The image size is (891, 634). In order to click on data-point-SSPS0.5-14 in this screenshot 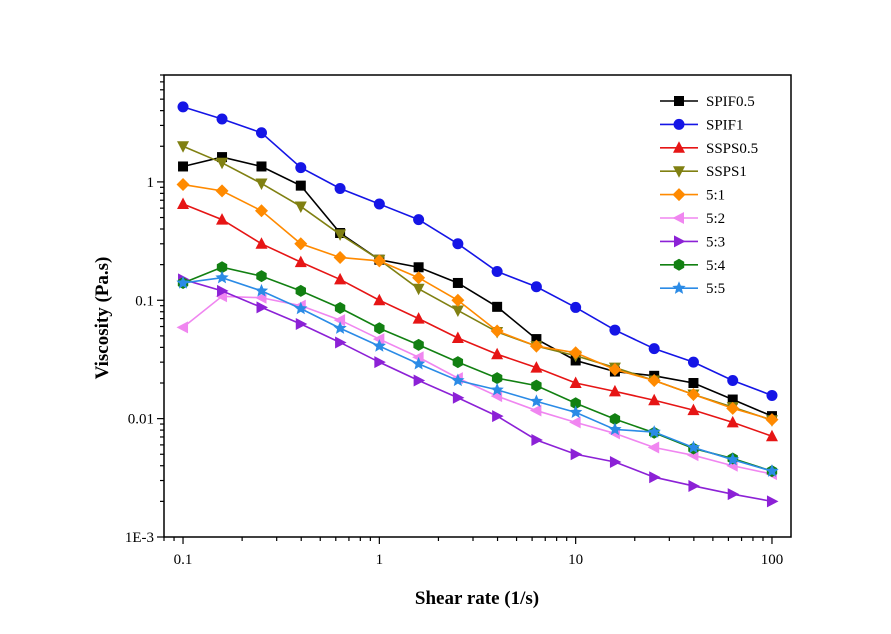, I will do `click(732, 421)`.